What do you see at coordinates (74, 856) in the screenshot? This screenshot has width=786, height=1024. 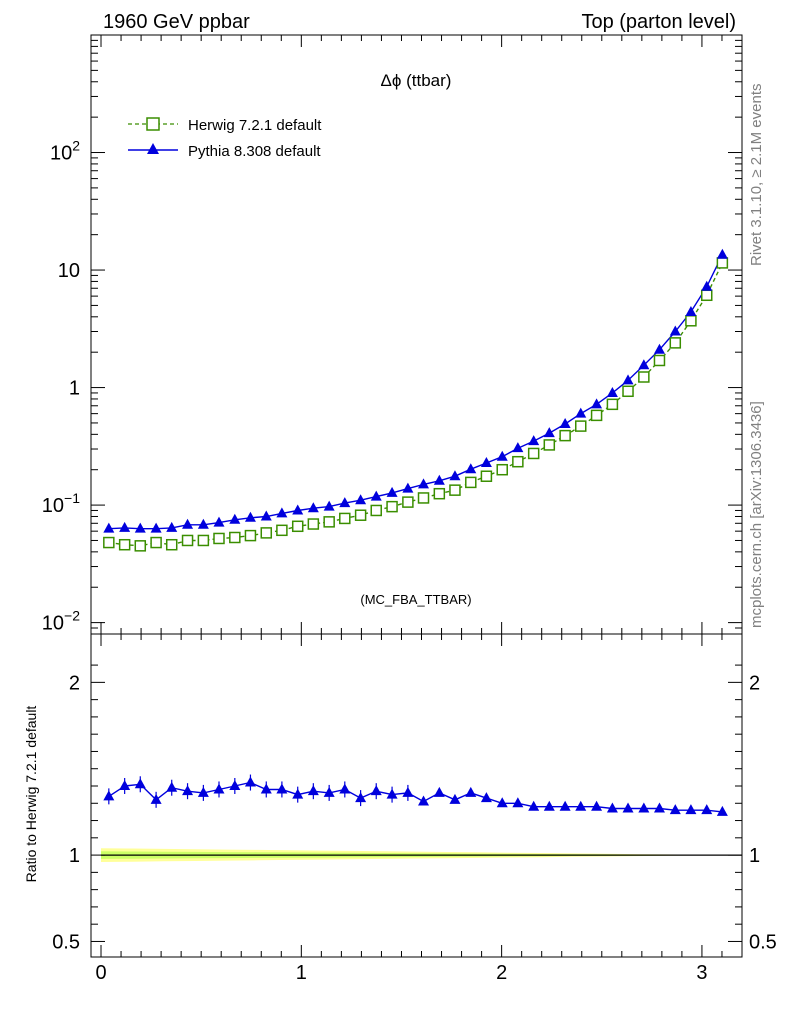 I see `ratio-y-tick-label: 1` at bounding box center [74, 856].